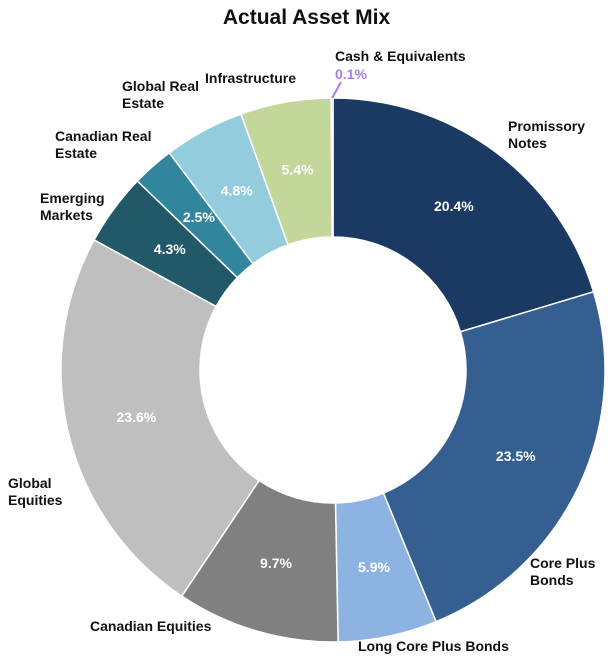 The height and width of the screenshot is (664, 613). I want to click on category-label: Promissory Notes, so click(547, 134).